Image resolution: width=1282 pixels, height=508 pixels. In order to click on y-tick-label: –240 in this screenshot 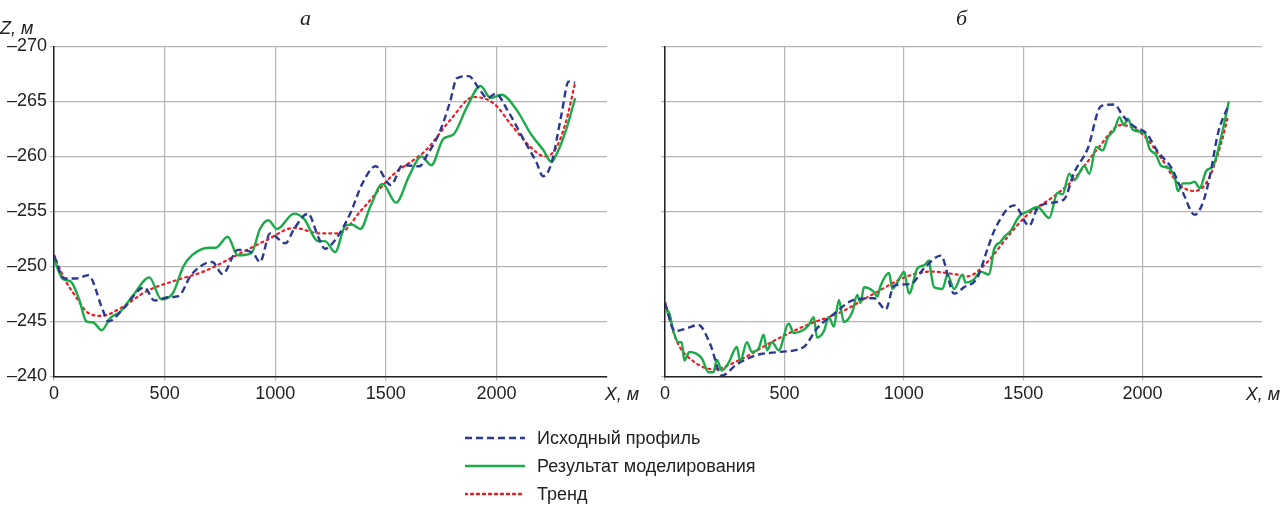, I will do `click(27, 375)`.